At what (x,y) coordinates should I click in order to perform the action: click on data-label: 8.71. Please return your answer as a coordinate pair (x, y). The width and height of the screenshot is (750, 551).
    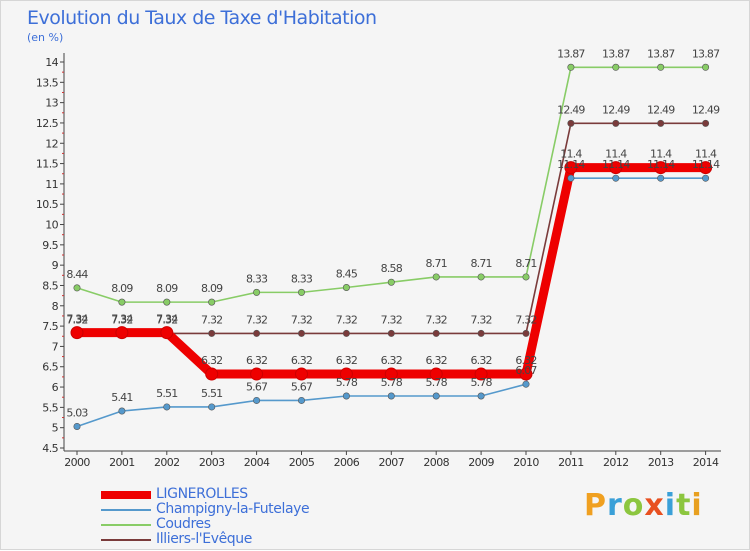
    Looking at the image, I should click on (525, 263).